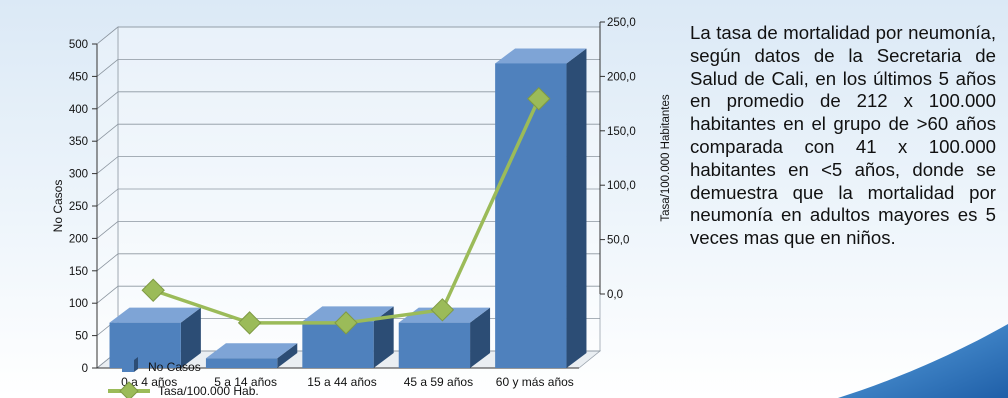 The image size is (1008, 398). What do you see at coordinates (85, 369) in the screenshot?
I see `left-axis-tick-label: 0` at bounding box center [85, 369].